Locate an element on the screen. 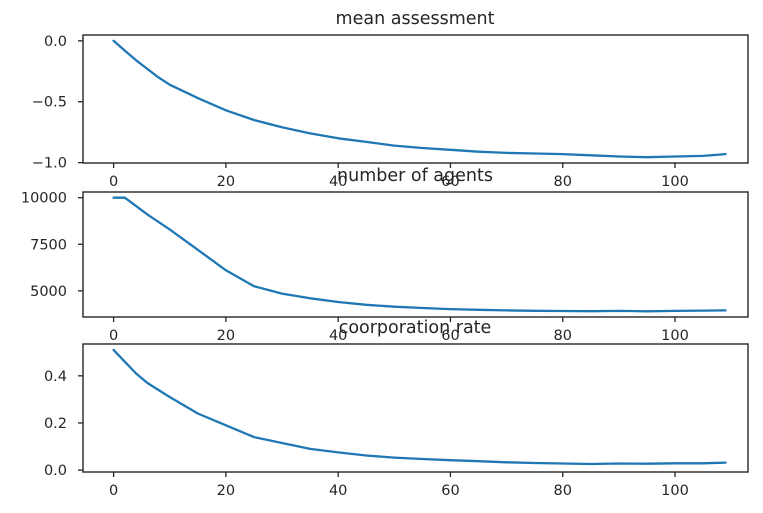 Image resolution: width=763 pixels, height=513 pixels. y-tick-label: 7500 is located at coordinates (48, 245).